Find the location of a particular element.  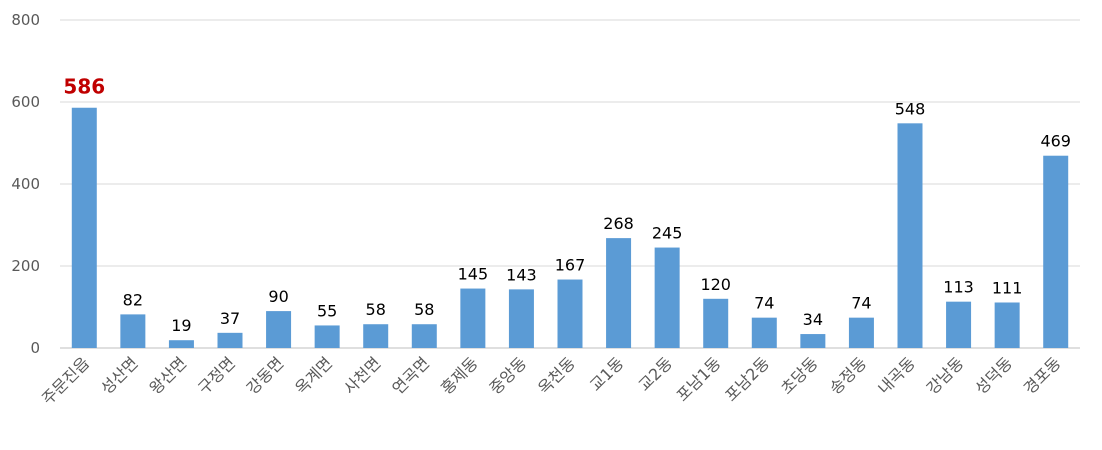

y-axis-ticks: 0 200 400 600 800 is located at coordinates (25, 184).